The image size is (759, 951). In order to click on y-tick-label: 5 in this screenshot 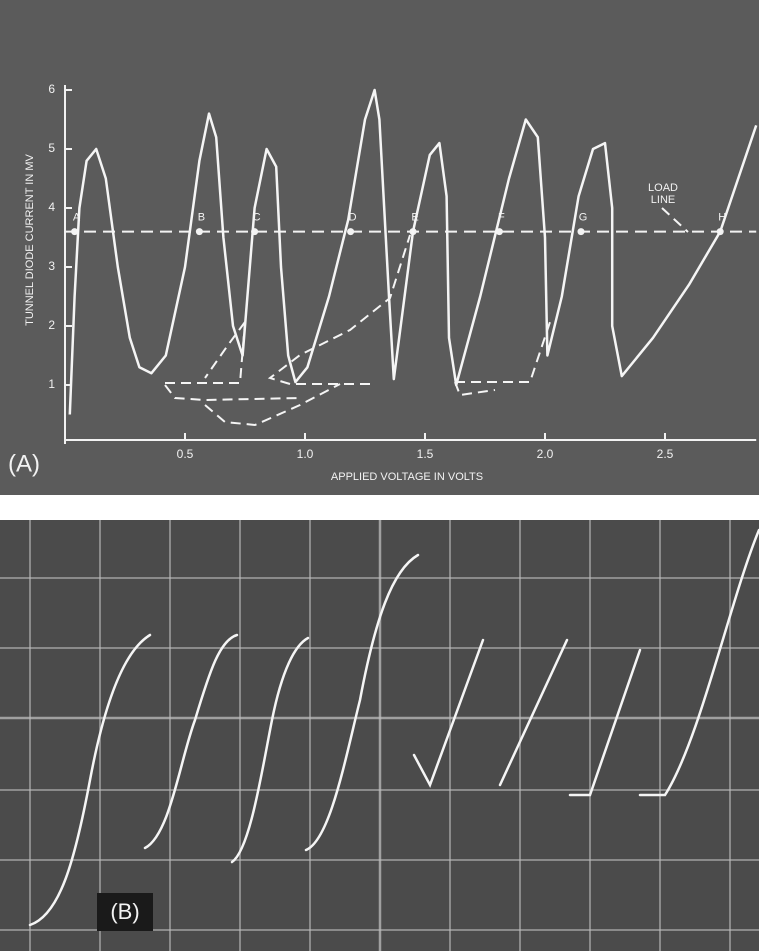, I will do `click(51, 148)`.